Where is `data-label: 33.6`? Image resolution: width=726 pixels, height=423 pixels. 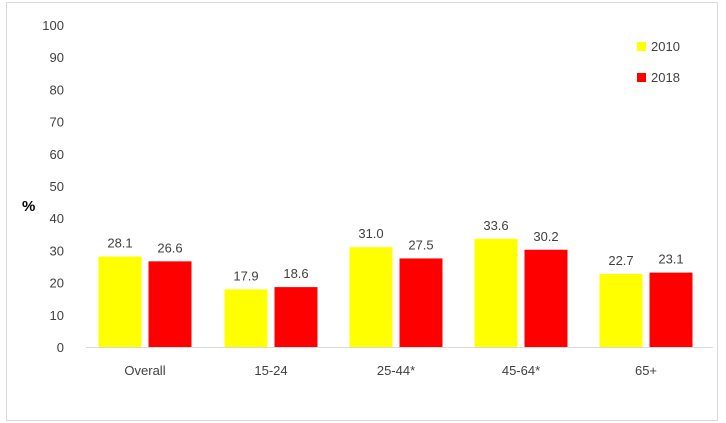 data-label: 33.6 is located at coordinates (495, 225).